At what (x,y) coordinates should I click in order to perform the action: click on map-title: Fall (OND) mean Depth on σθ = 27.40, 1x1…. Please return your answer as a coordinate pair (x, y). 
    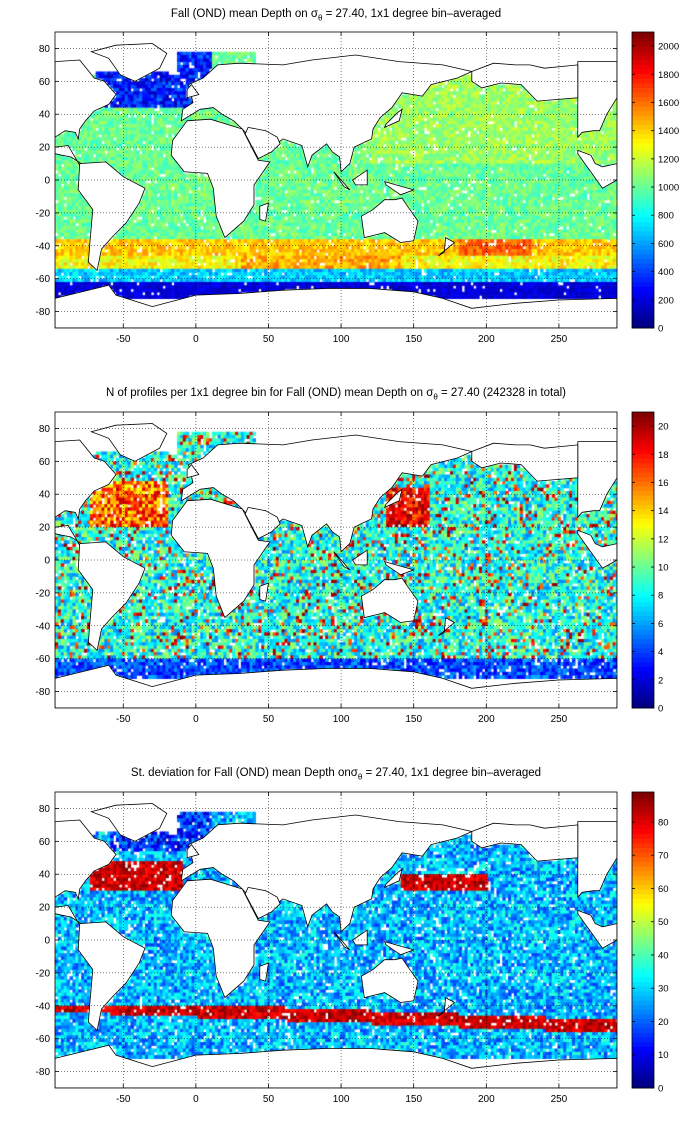
    Looking at the image, I should click on (336, 15).